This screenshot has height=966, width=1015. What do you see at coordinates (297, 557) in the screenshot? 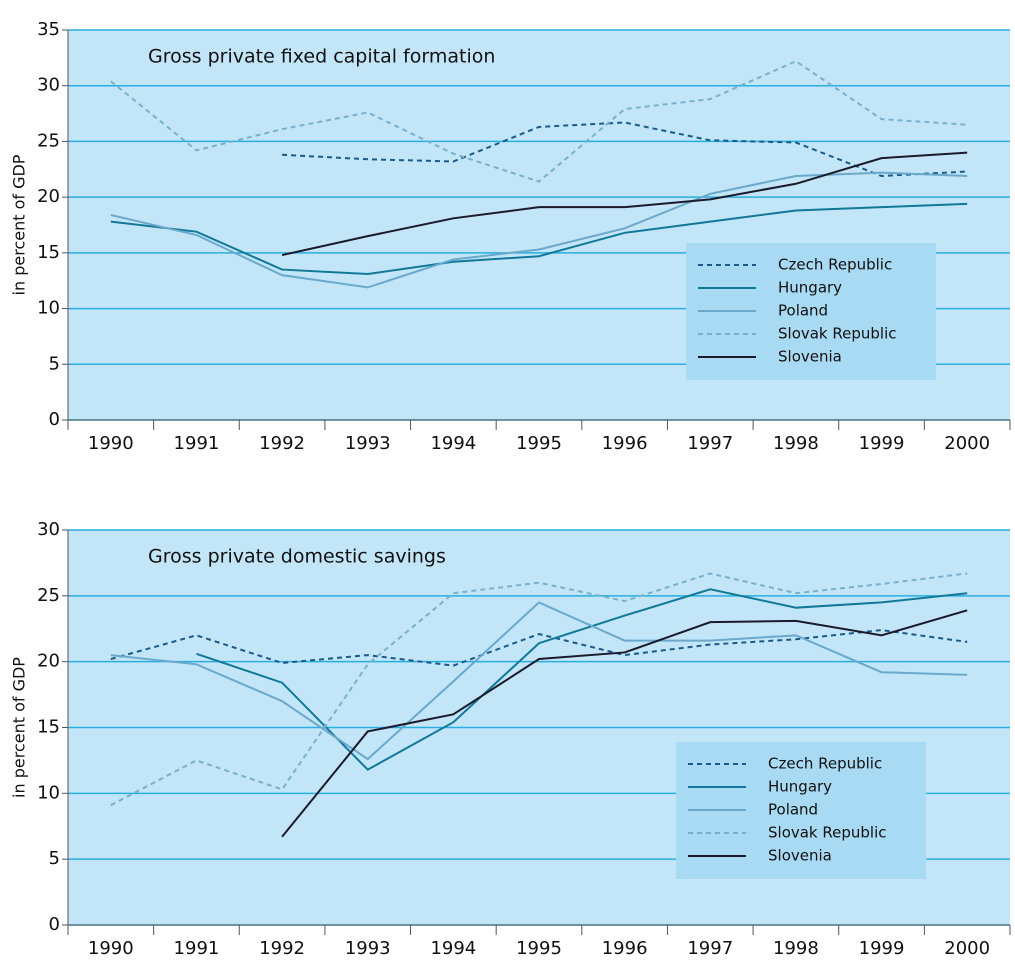
I see `chart-title: Gross private domestic savings` at bounding box center [297, 557].